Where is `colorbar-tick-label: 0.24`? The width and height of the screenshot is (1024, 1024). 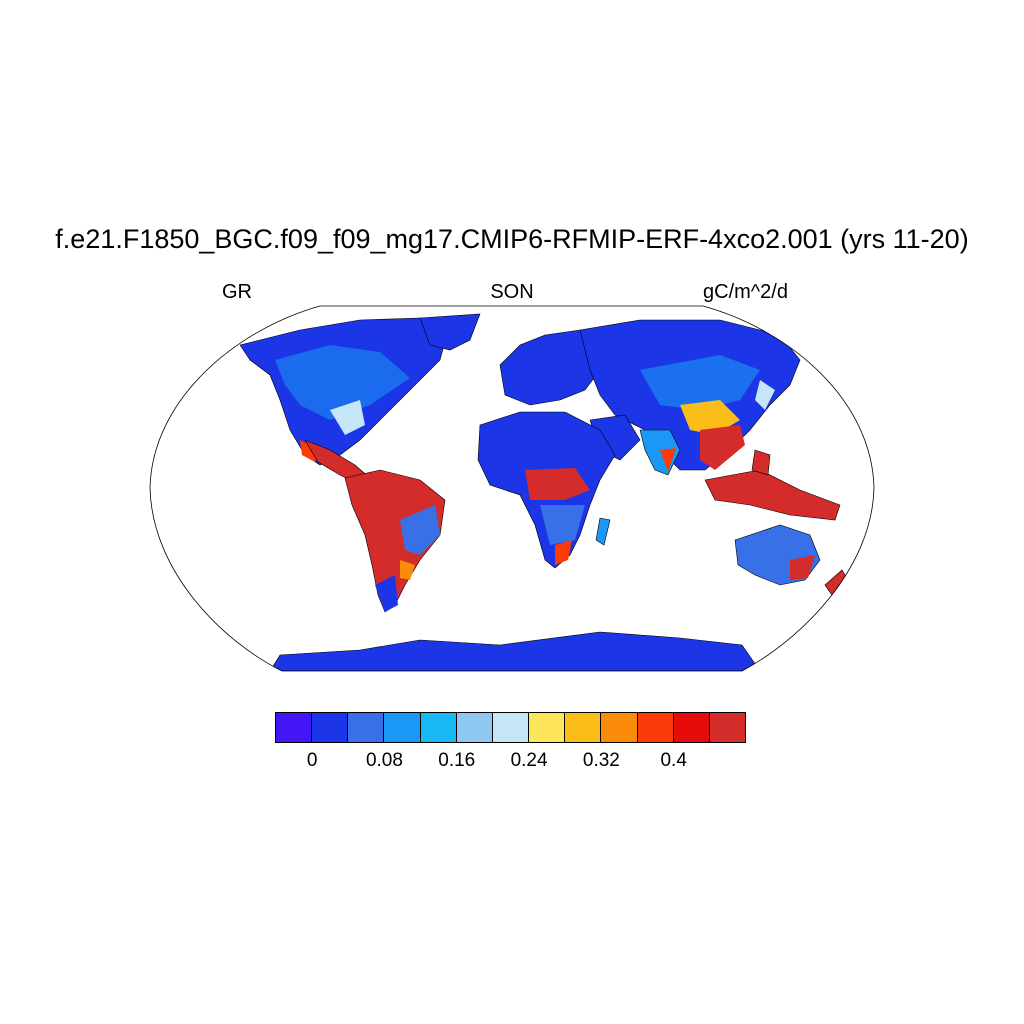 colorbar-tick-label: 0.24 is located at coordinates (529, 760).